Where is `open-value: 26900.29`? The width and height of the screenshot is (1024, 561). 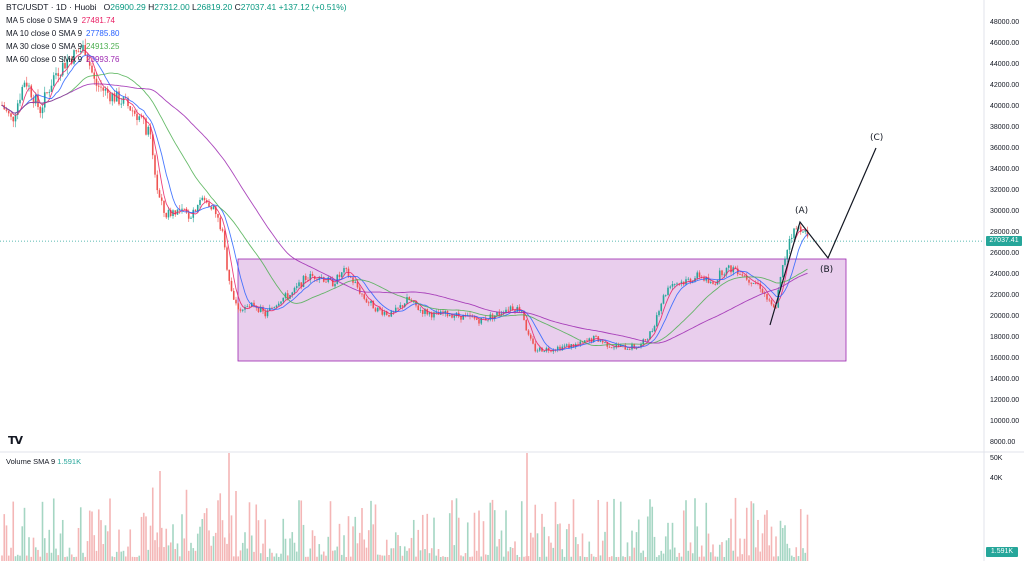
open-value: 26900.29 is located at coordinates (128, 7).